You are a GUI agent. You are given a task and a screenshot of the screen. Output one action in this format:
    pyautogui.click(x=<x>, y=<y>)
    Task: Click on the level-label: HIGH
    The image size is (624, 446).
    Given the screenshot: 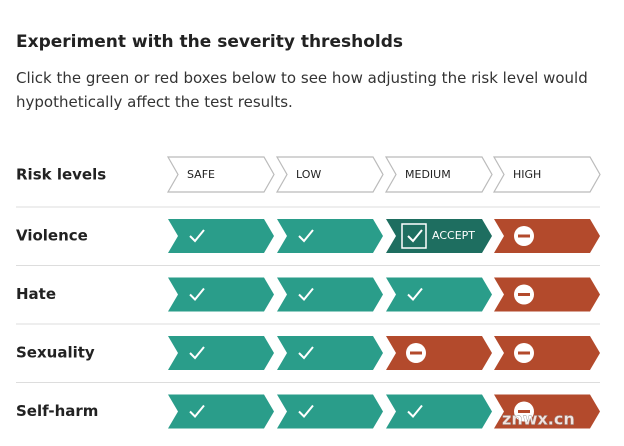 What is the action you would take?
    pyautogui.click(x=527, y=174)
    